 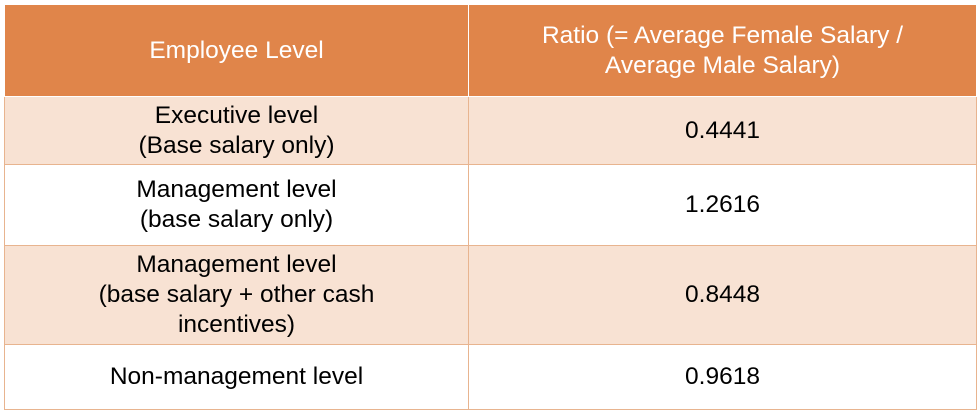 What do you see at coordinates (236, 205) in the screenshot?
I see `employee-level-cell: Management level (base salary only)` at bounding box center [236, 205].